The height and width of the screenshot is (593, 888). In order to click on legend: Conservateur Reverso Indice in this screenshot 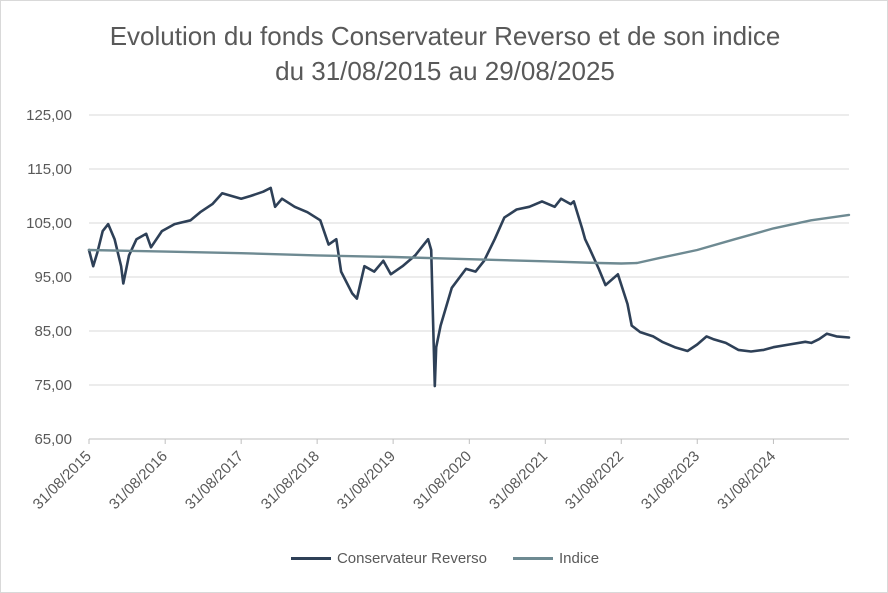, I will do `click(444, 558)`.